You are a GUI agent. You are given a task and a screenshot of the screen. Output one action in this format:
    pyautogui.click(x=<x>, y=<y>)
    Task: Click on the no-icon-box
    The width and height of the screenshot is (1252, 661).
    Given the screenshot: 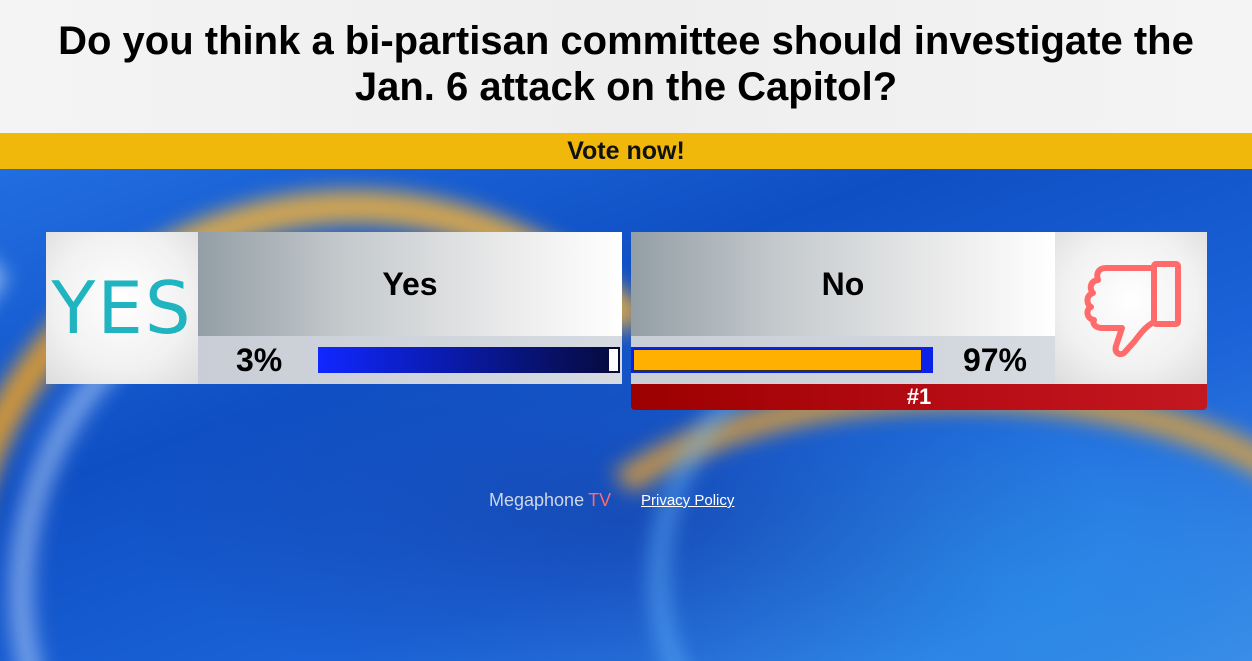 What is the action you would take?
    pyautogui.click(x=1131, y=308)
    